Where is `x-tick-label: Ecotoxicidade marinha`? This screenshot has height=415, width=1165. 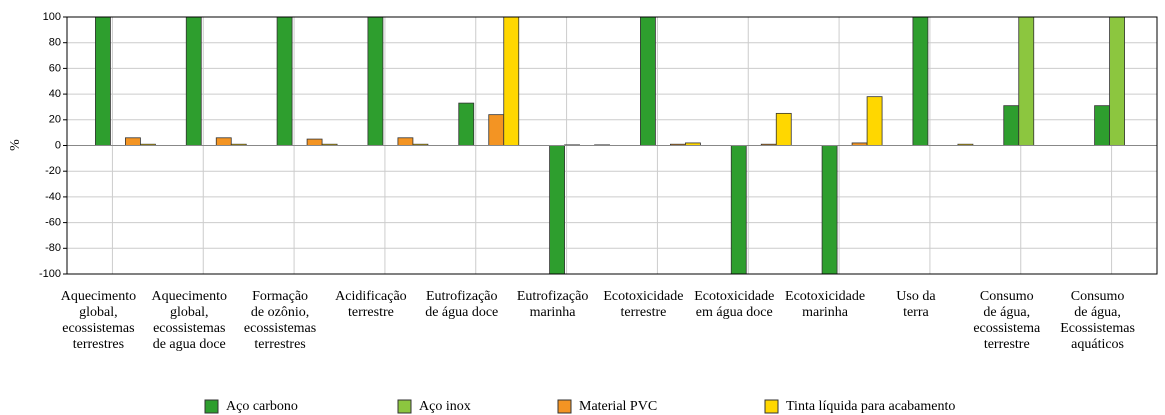
x-tick-label: Ecotoxicidade marinha is located at coordinates (825, 304).